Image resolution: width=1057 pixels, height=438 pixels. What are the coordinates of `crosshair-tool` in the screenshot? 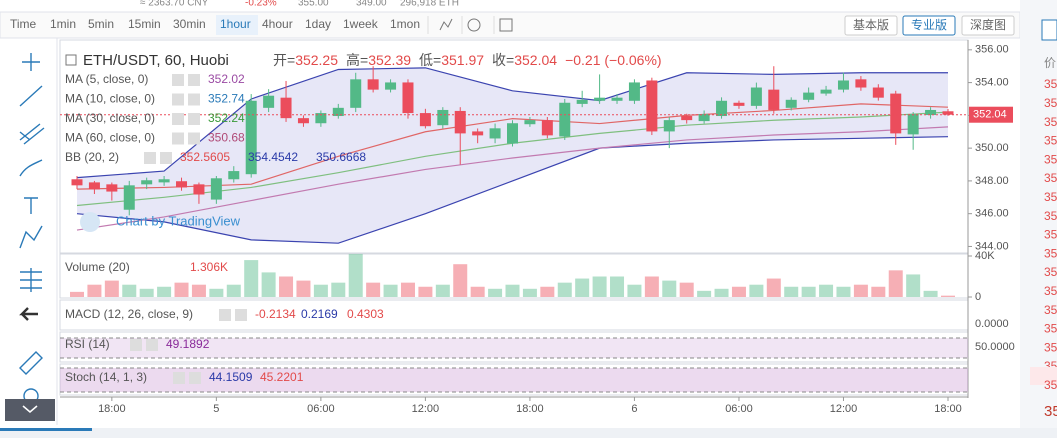 It's located at (31, 62).